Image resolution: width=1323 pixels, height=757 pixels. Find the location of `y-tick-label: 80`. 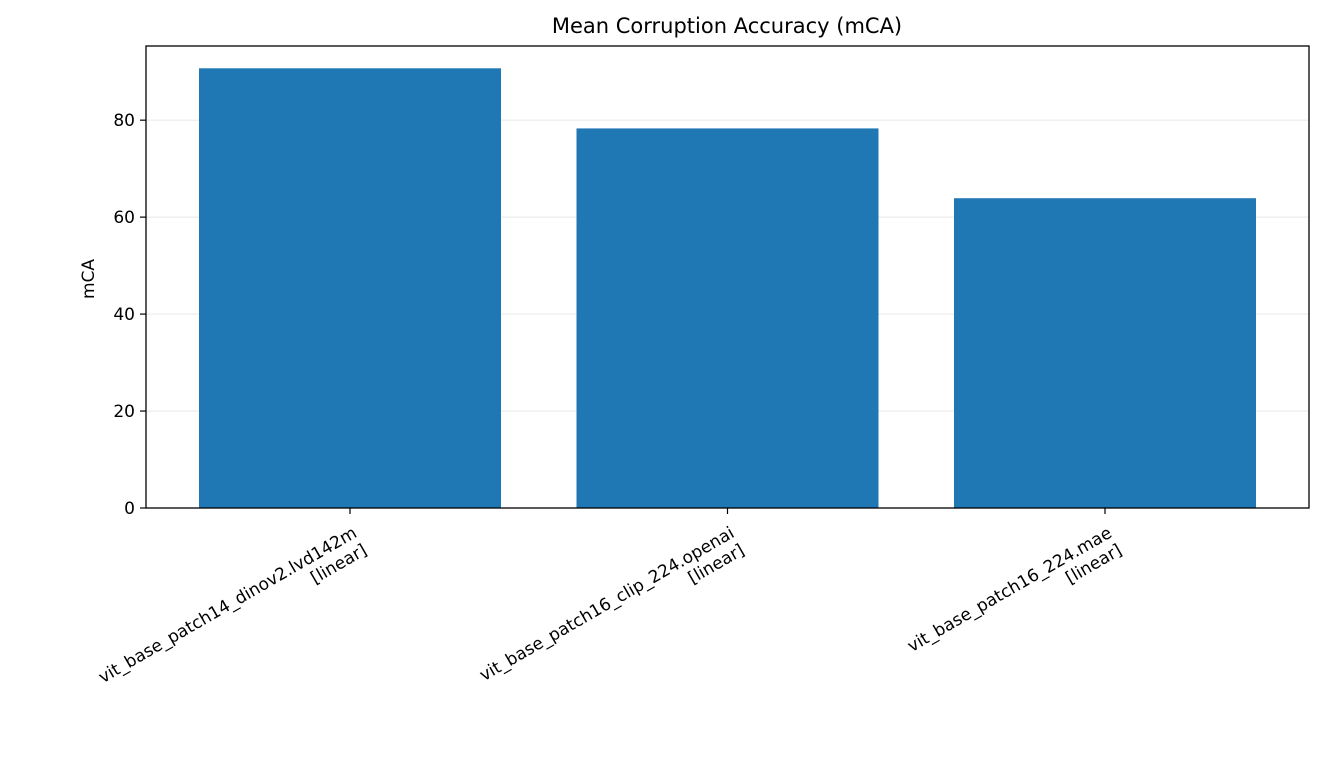

y-tick-label: 80 is located at coordinates (124, 121).